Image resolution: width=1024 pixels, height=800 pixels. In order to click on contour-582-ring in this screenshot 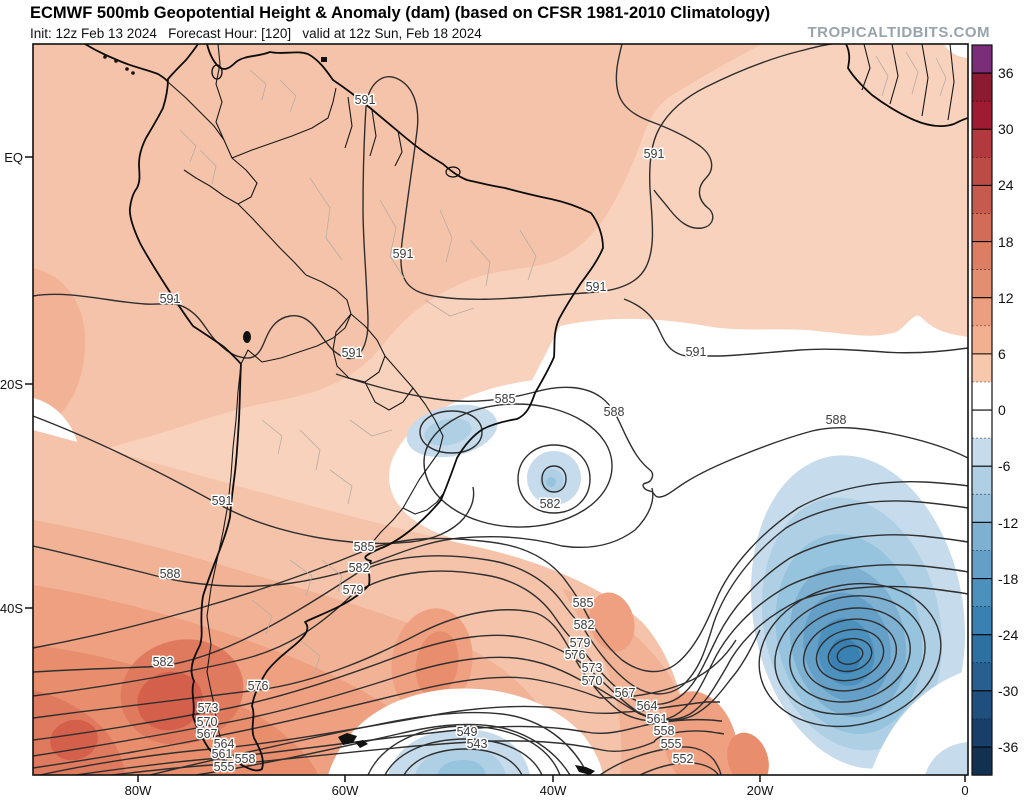, I will do `click(554, 479)`.